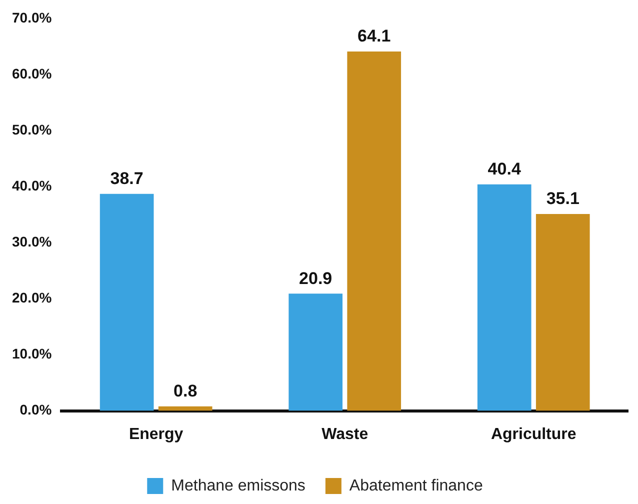  What do you see at coordinates (416, 485) in the screenshot?
I see `legend-label: Abatement finance` at bounding box center [416, 485].